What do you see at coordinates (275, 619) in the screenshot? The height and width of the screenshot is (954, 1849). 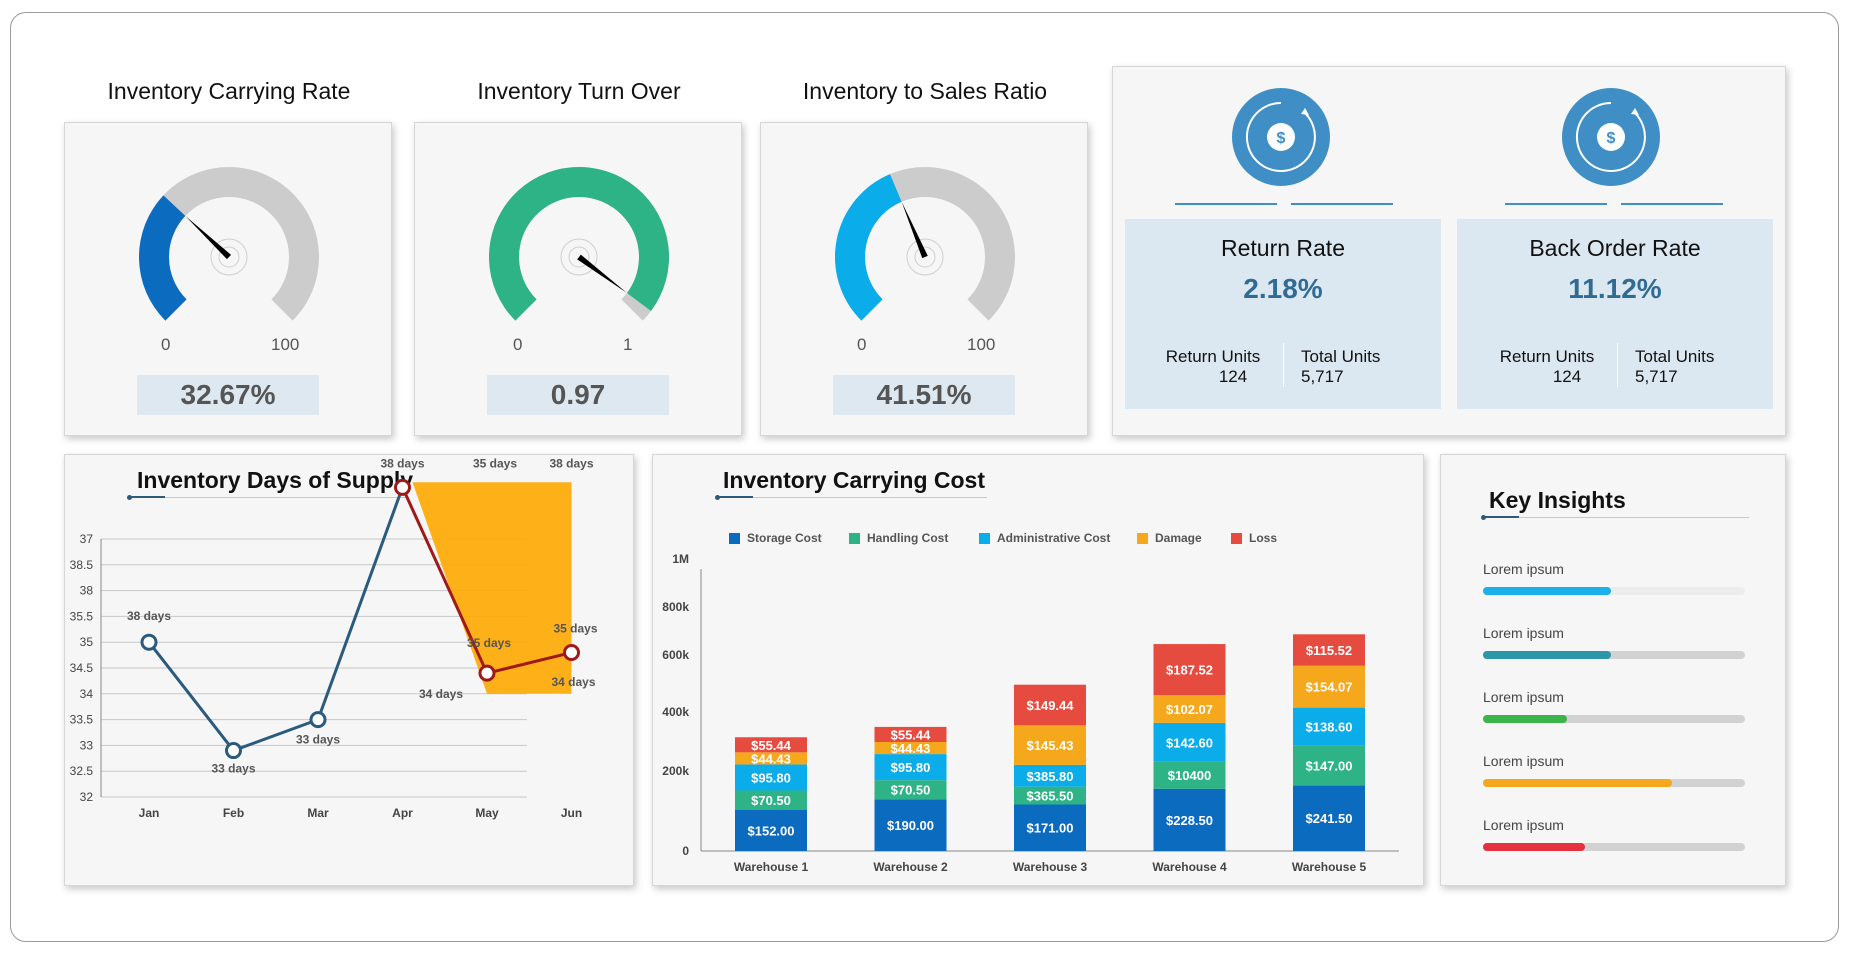 I see `series-line-actual` at bounding box center [275, 619].